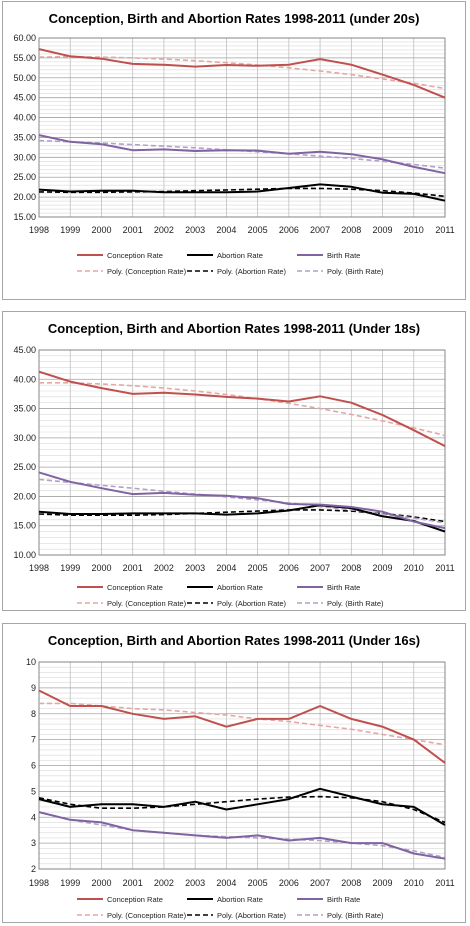  Describe the element at coordinates (33, 688) in the screenshot. I see `y-tick-label: 9` at that location.